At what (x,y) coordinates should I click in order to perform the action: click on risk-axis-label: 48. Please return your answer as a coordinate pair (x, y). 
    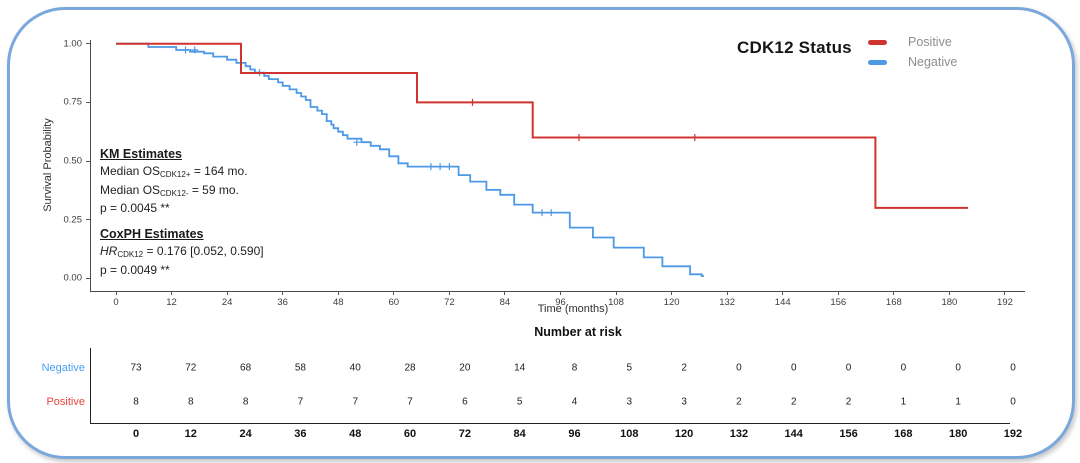
    Looking at the image, I should click on (355, 434).